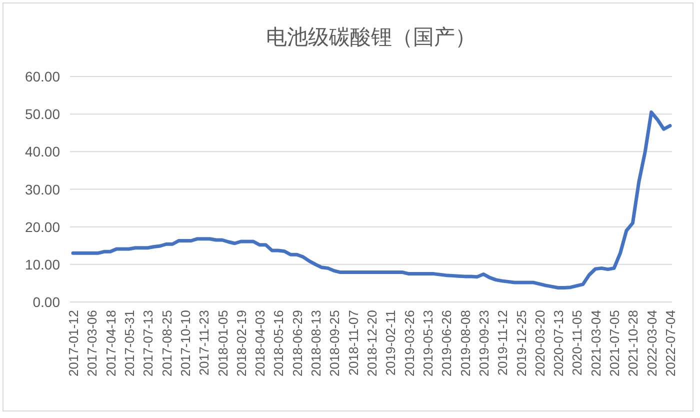  What do you see at coordinates (540, 343) in the screenshot?
I see `x-tick-label: 2020-03-20` at bounding box center [540, 343].